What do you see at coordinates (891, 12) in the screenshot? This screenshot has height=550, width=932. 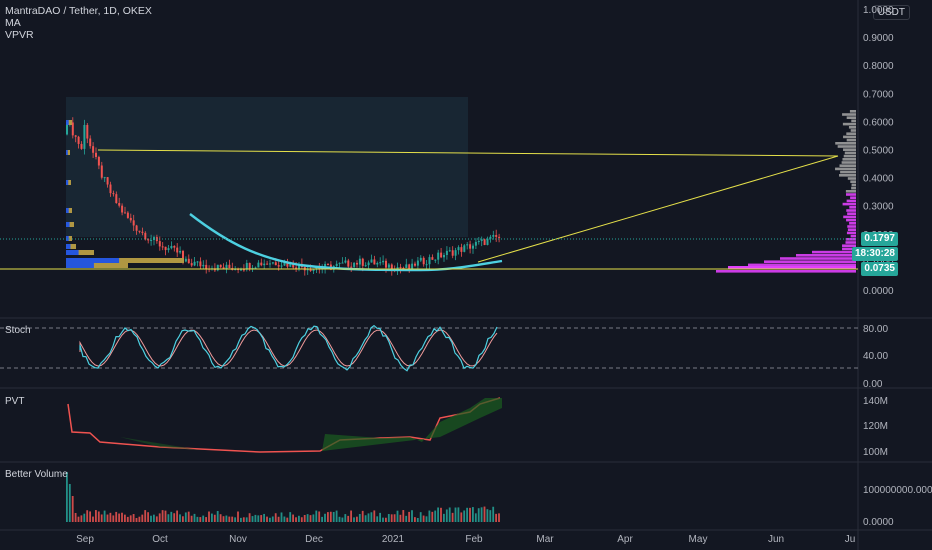 I see `currency-button: USDT` at bounding box center [891, 12].